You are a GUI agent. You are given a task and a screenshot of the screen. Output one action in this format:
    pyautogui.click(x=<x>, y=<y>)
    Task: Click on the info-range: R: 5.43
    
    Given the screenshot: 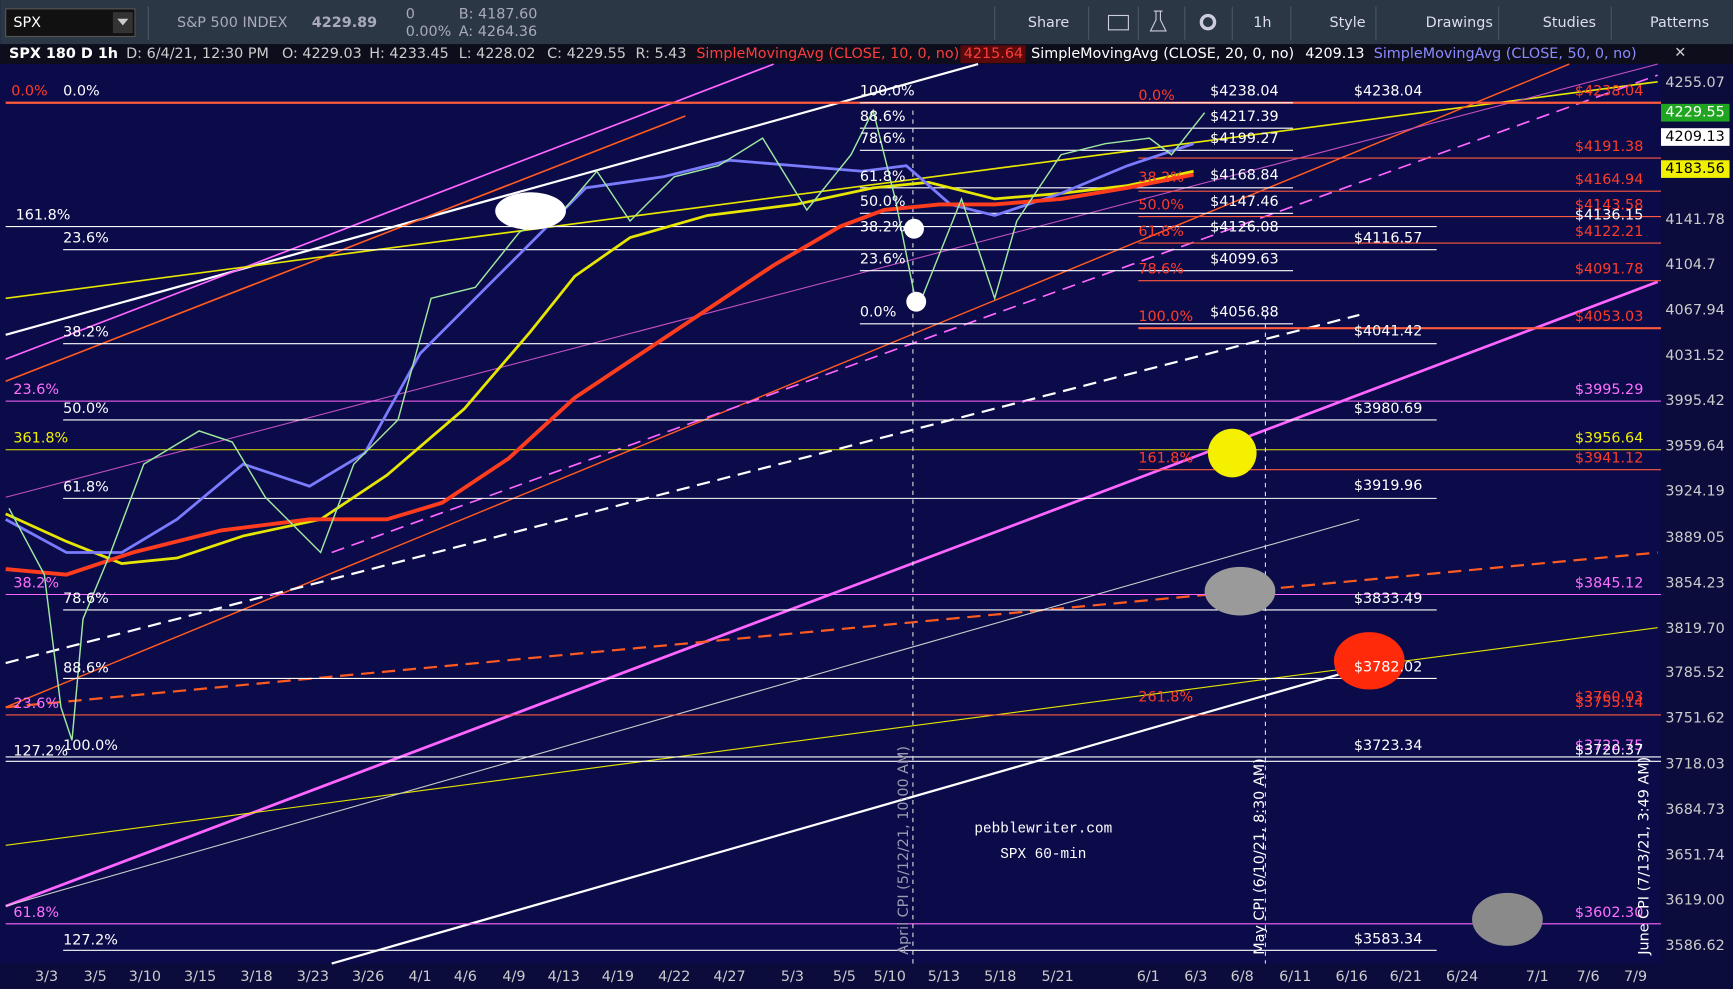 What is the action you would take?
    pyautogui.click(x=661, y=54)
    